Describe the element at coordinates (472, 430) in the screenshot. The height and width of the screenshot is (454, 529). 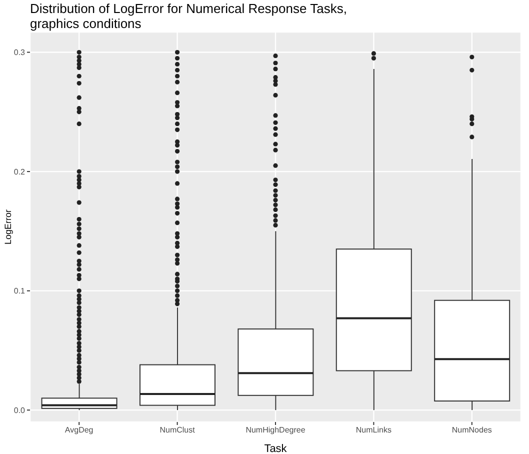
I see `x-tick-label: NumNodes` at that location.